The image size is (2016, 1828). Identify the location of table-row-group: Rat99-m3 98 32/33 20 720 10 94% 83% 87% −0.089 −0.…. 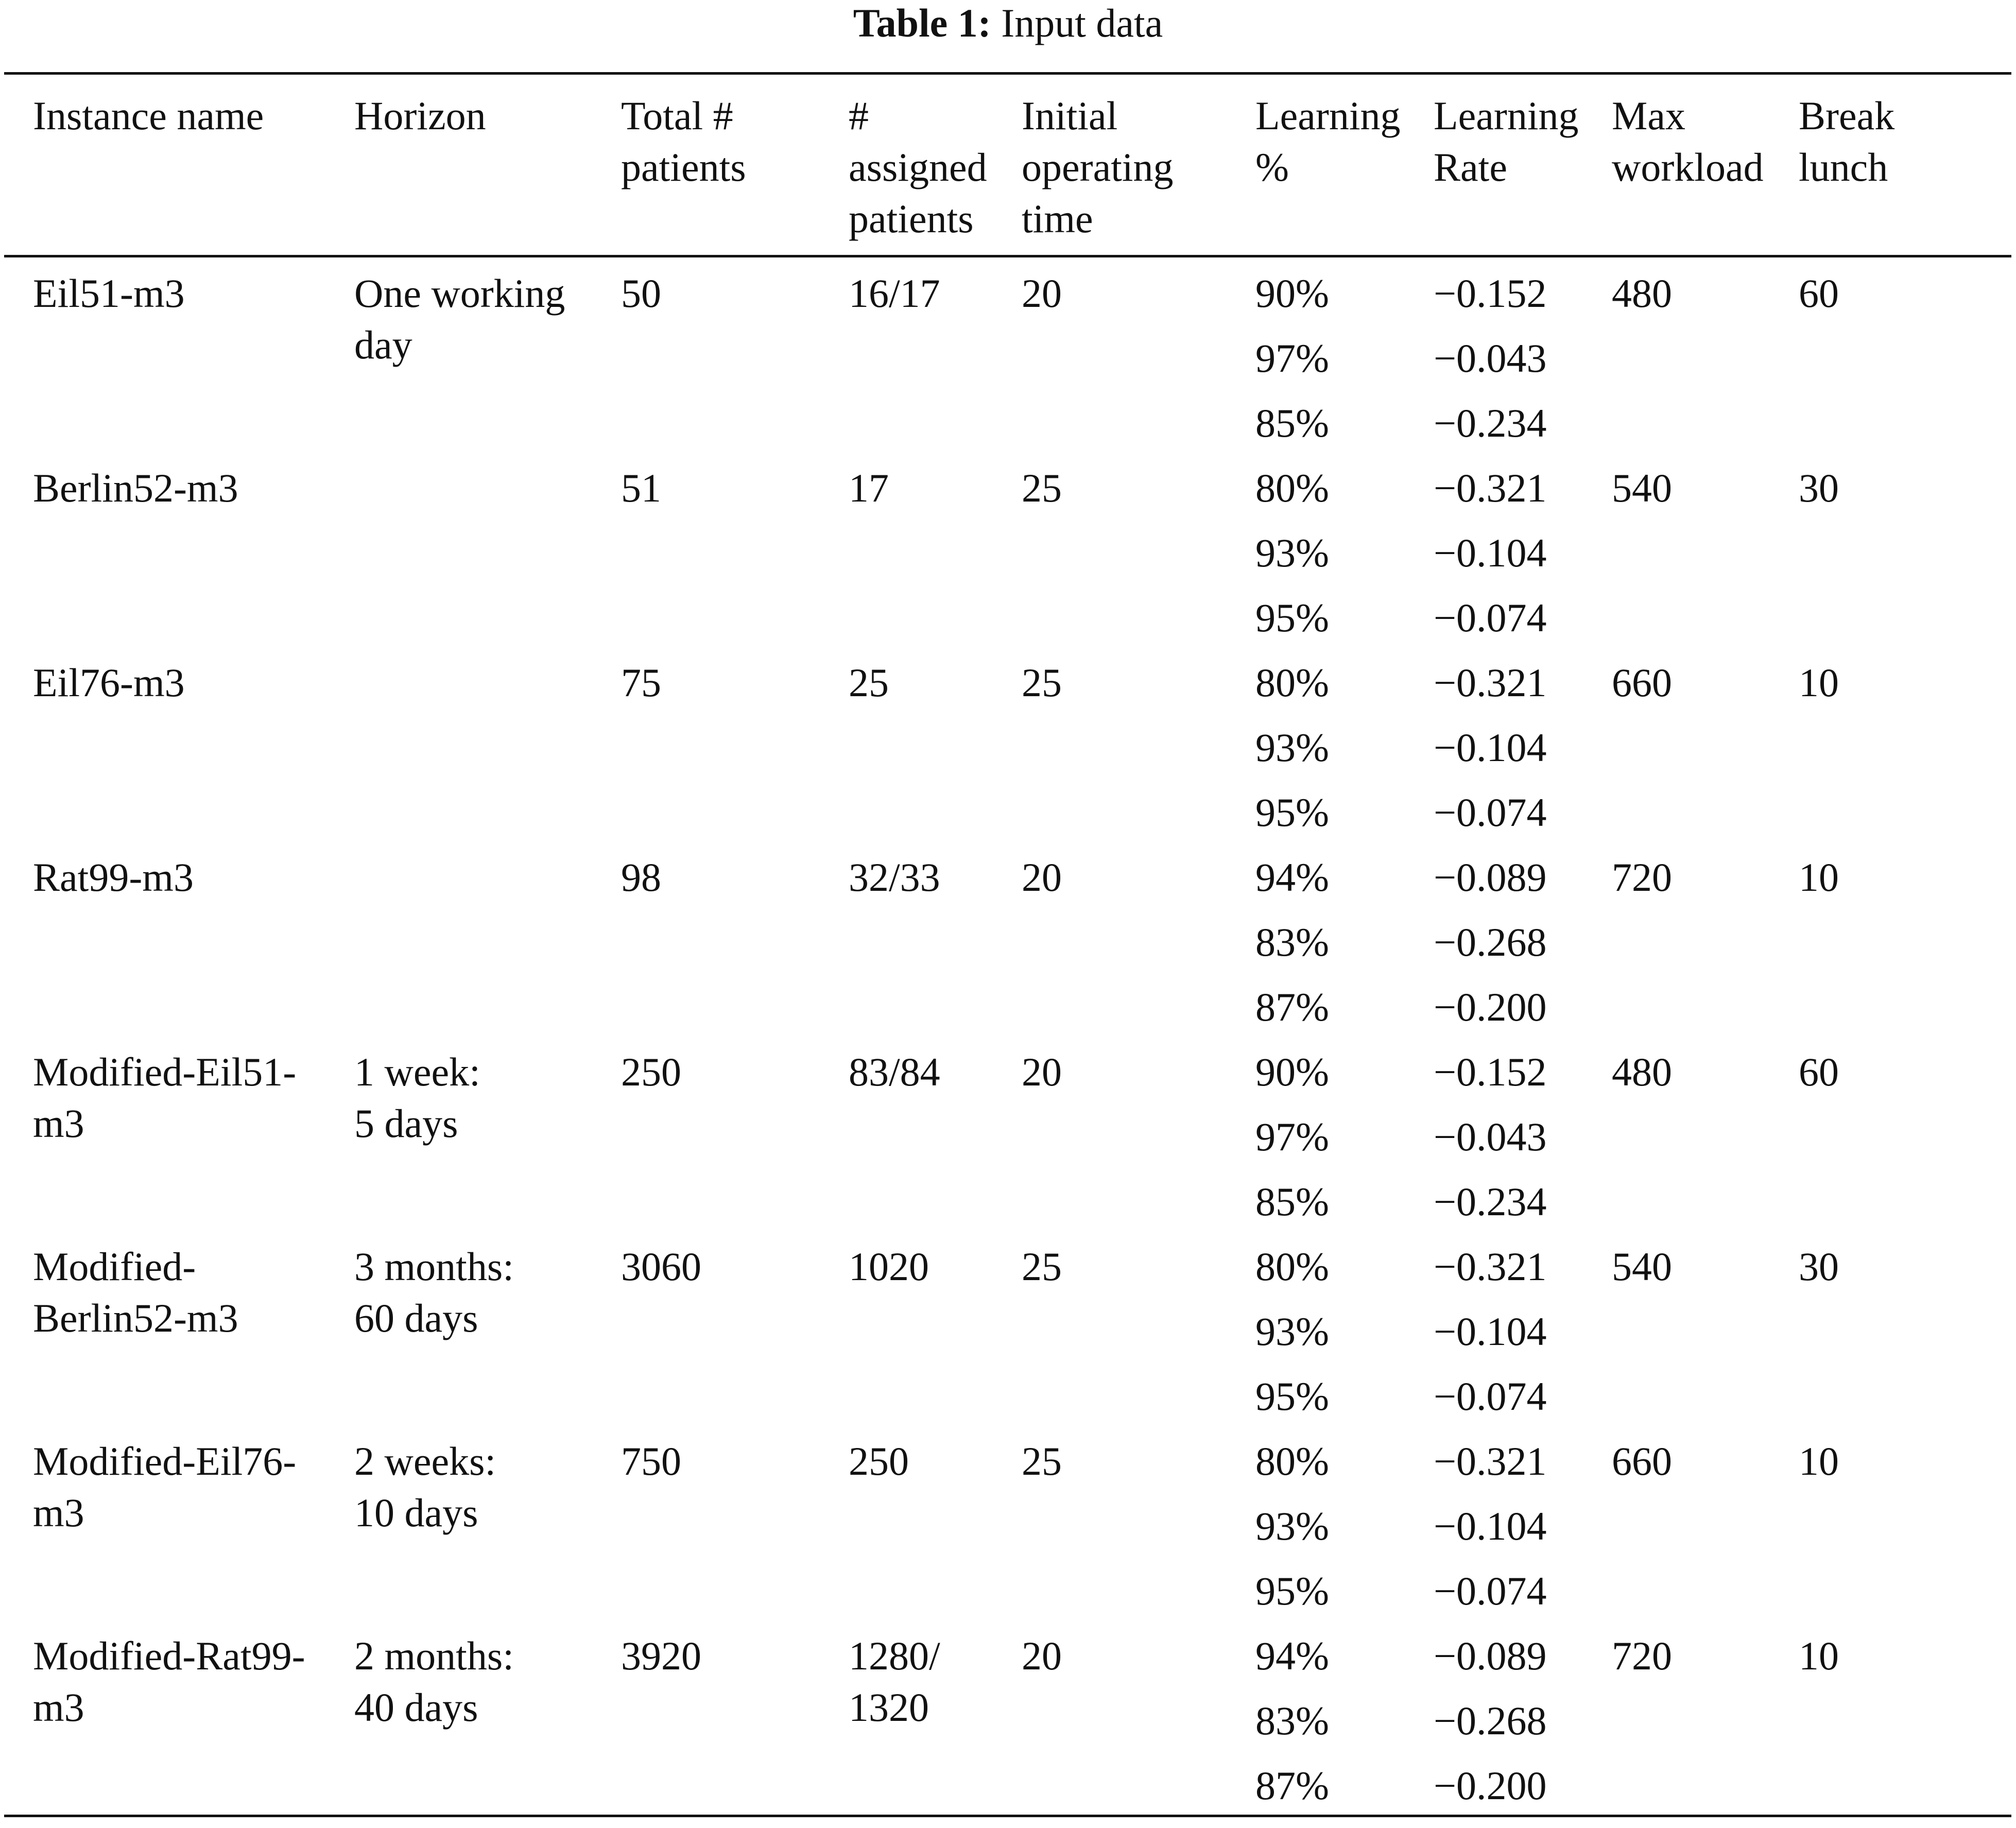
(1007, 938).